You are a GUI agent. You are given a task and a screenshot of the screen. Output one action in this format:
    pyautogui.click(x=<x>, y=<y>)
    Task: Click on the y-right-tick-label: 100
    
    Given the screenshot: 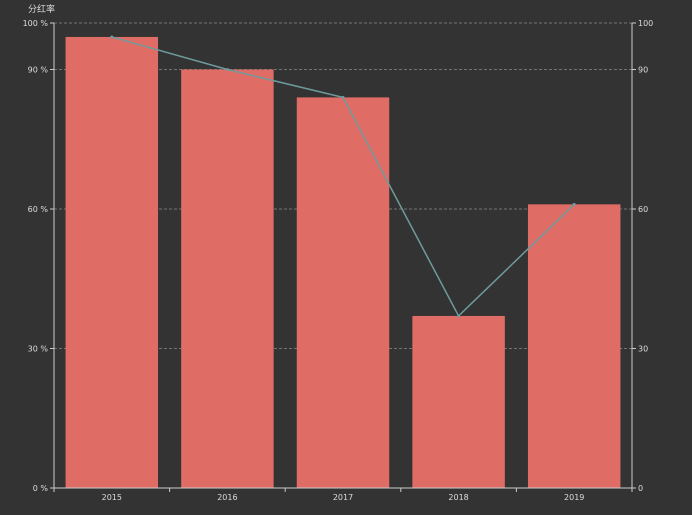 What is the action you would take?
    pyautogui.click(x=645, y=23)
    